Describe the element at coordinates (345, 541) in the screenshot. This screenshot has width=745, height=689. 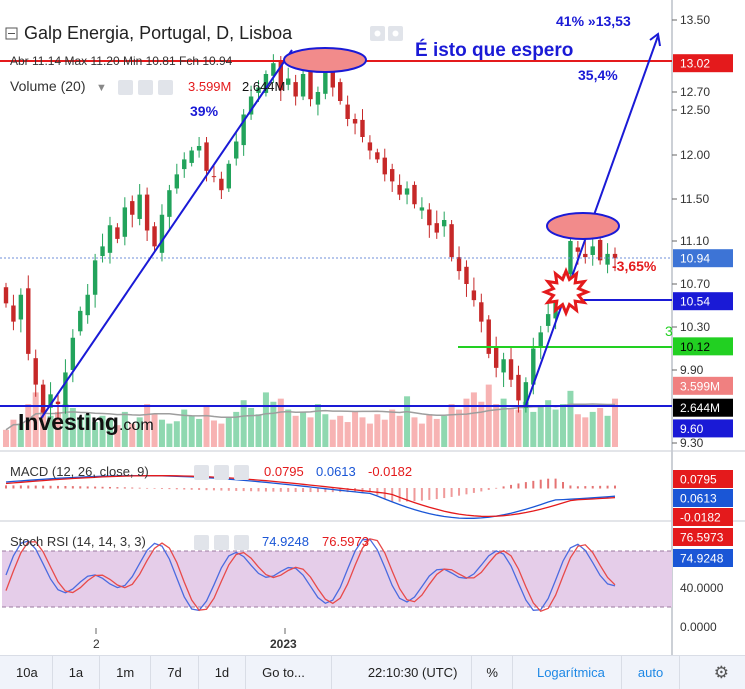
I see `stoch-value-2: 76.5973` at that location.